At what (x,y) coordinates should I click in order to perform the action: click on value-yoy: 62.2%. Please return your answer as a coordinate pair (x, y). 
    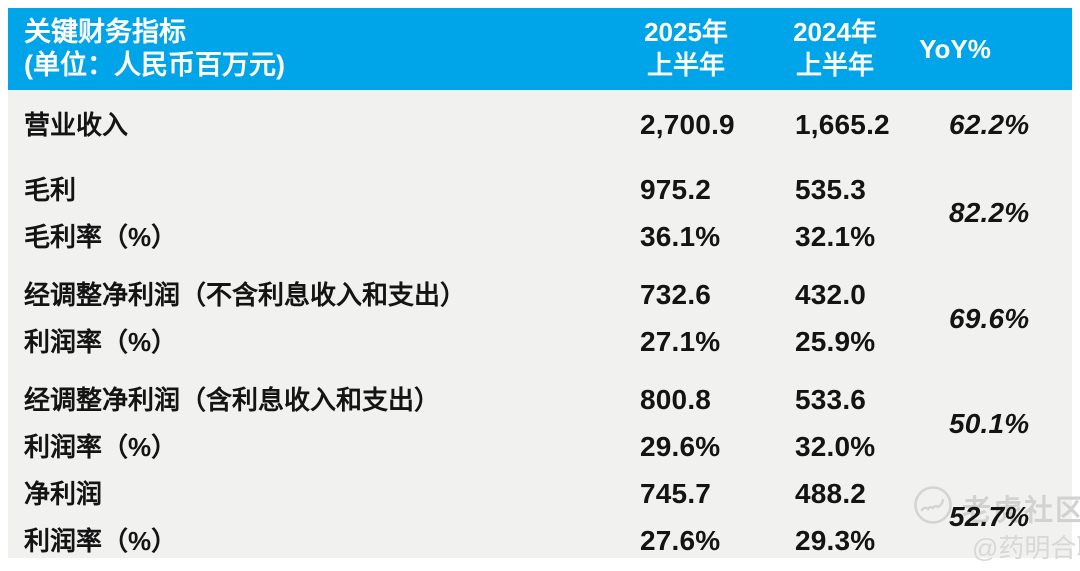
    Looking at the image, I should click on (989, 124).